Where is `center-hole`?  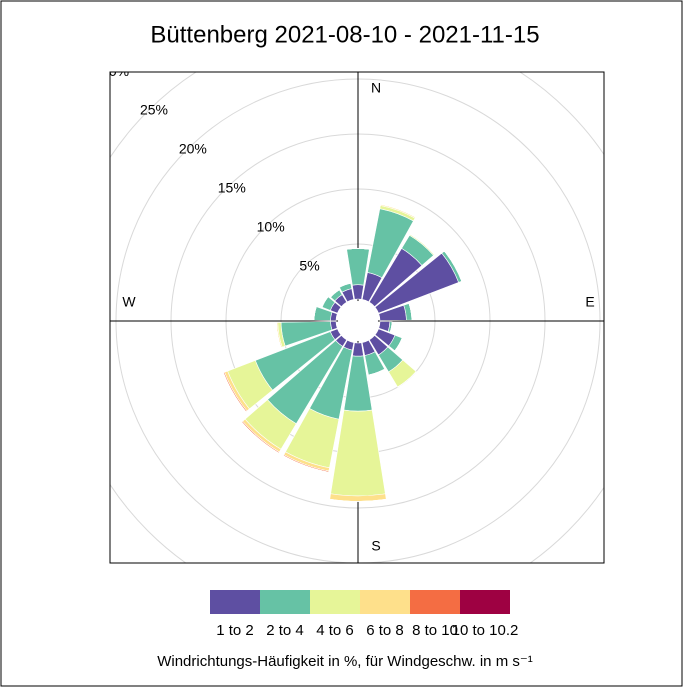 center-hole is located at coordinates (358, 321).